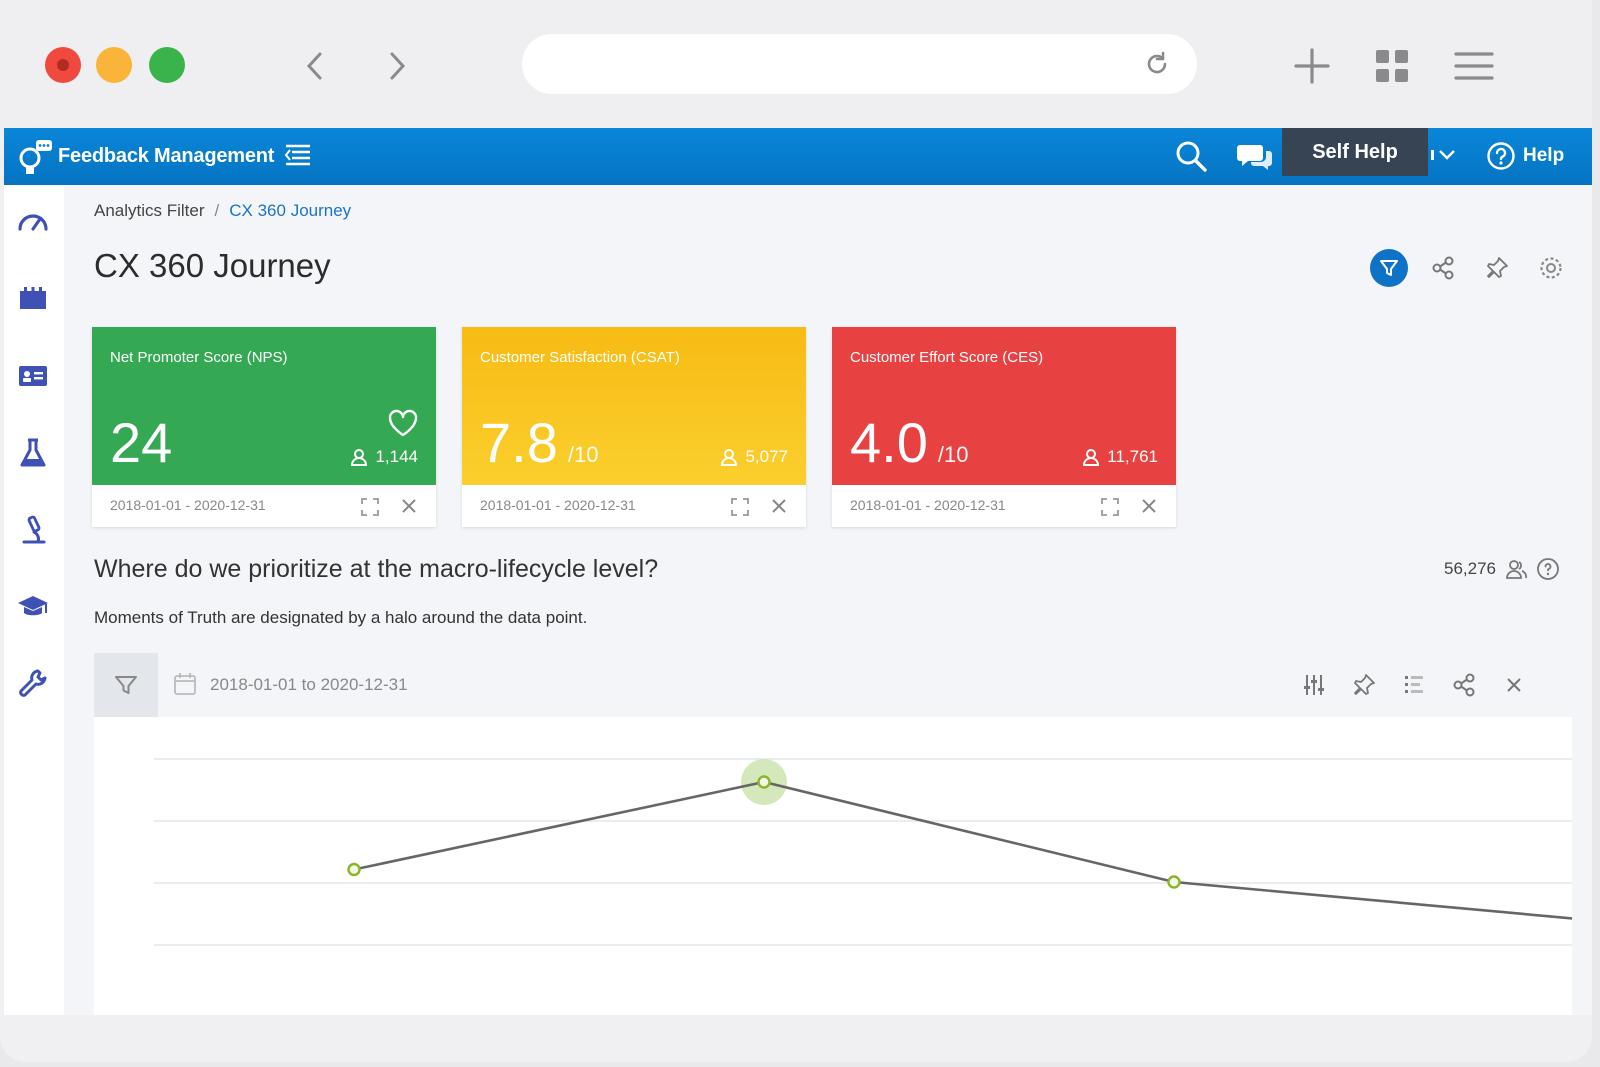  What do you see at coordinates (1191, 156) in the screenshot?
I see `search-icon` at bounding box center [1191, 156].